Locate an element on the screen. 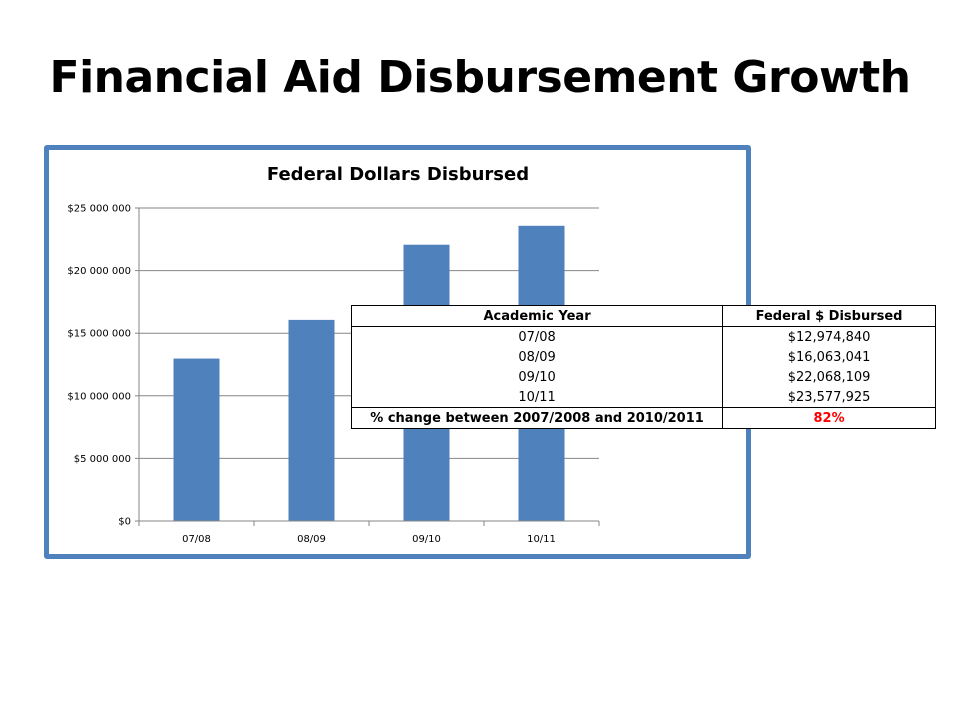 The image size is (960, 720). y-tick-label: $0 is located at coordinates (124, 522).